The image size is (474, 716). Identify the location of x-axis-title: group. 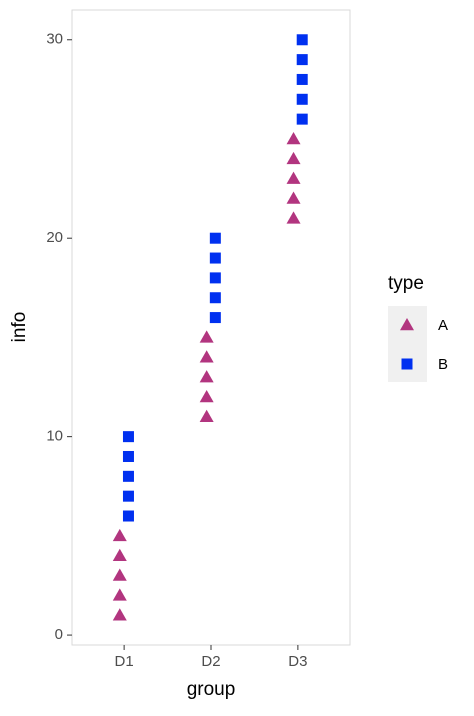
(211, 689).